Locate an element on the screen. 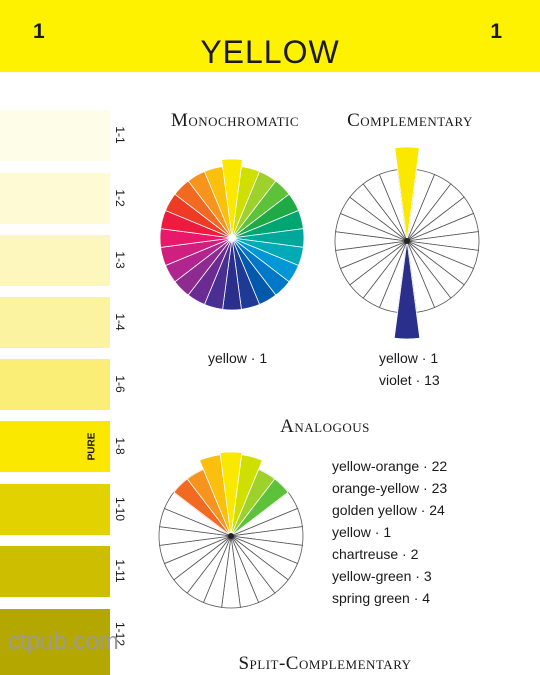  page-number-right: 1 is located at coordinates (496, 31).